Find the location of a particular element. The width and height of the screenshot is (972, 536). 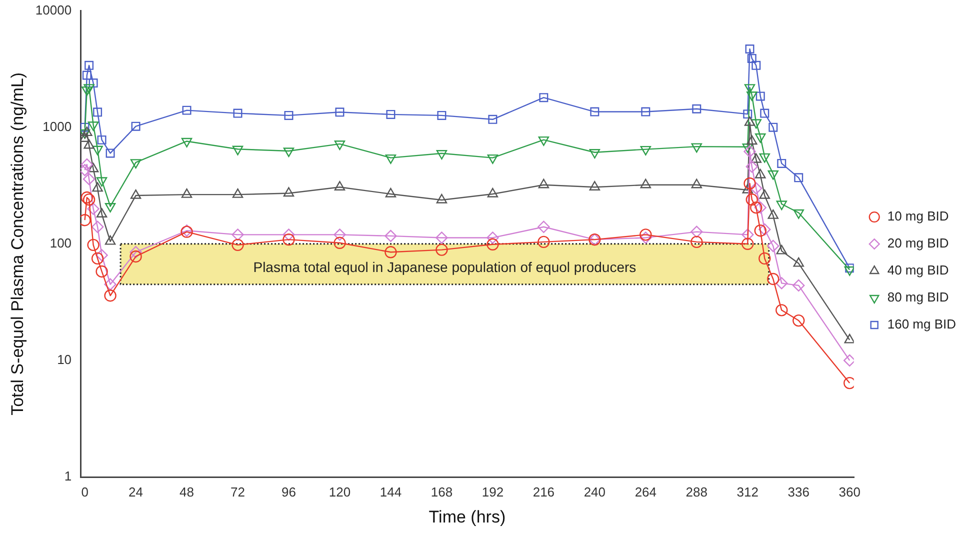

y-tick-label: 1000 is located at coordinates (57, 126).